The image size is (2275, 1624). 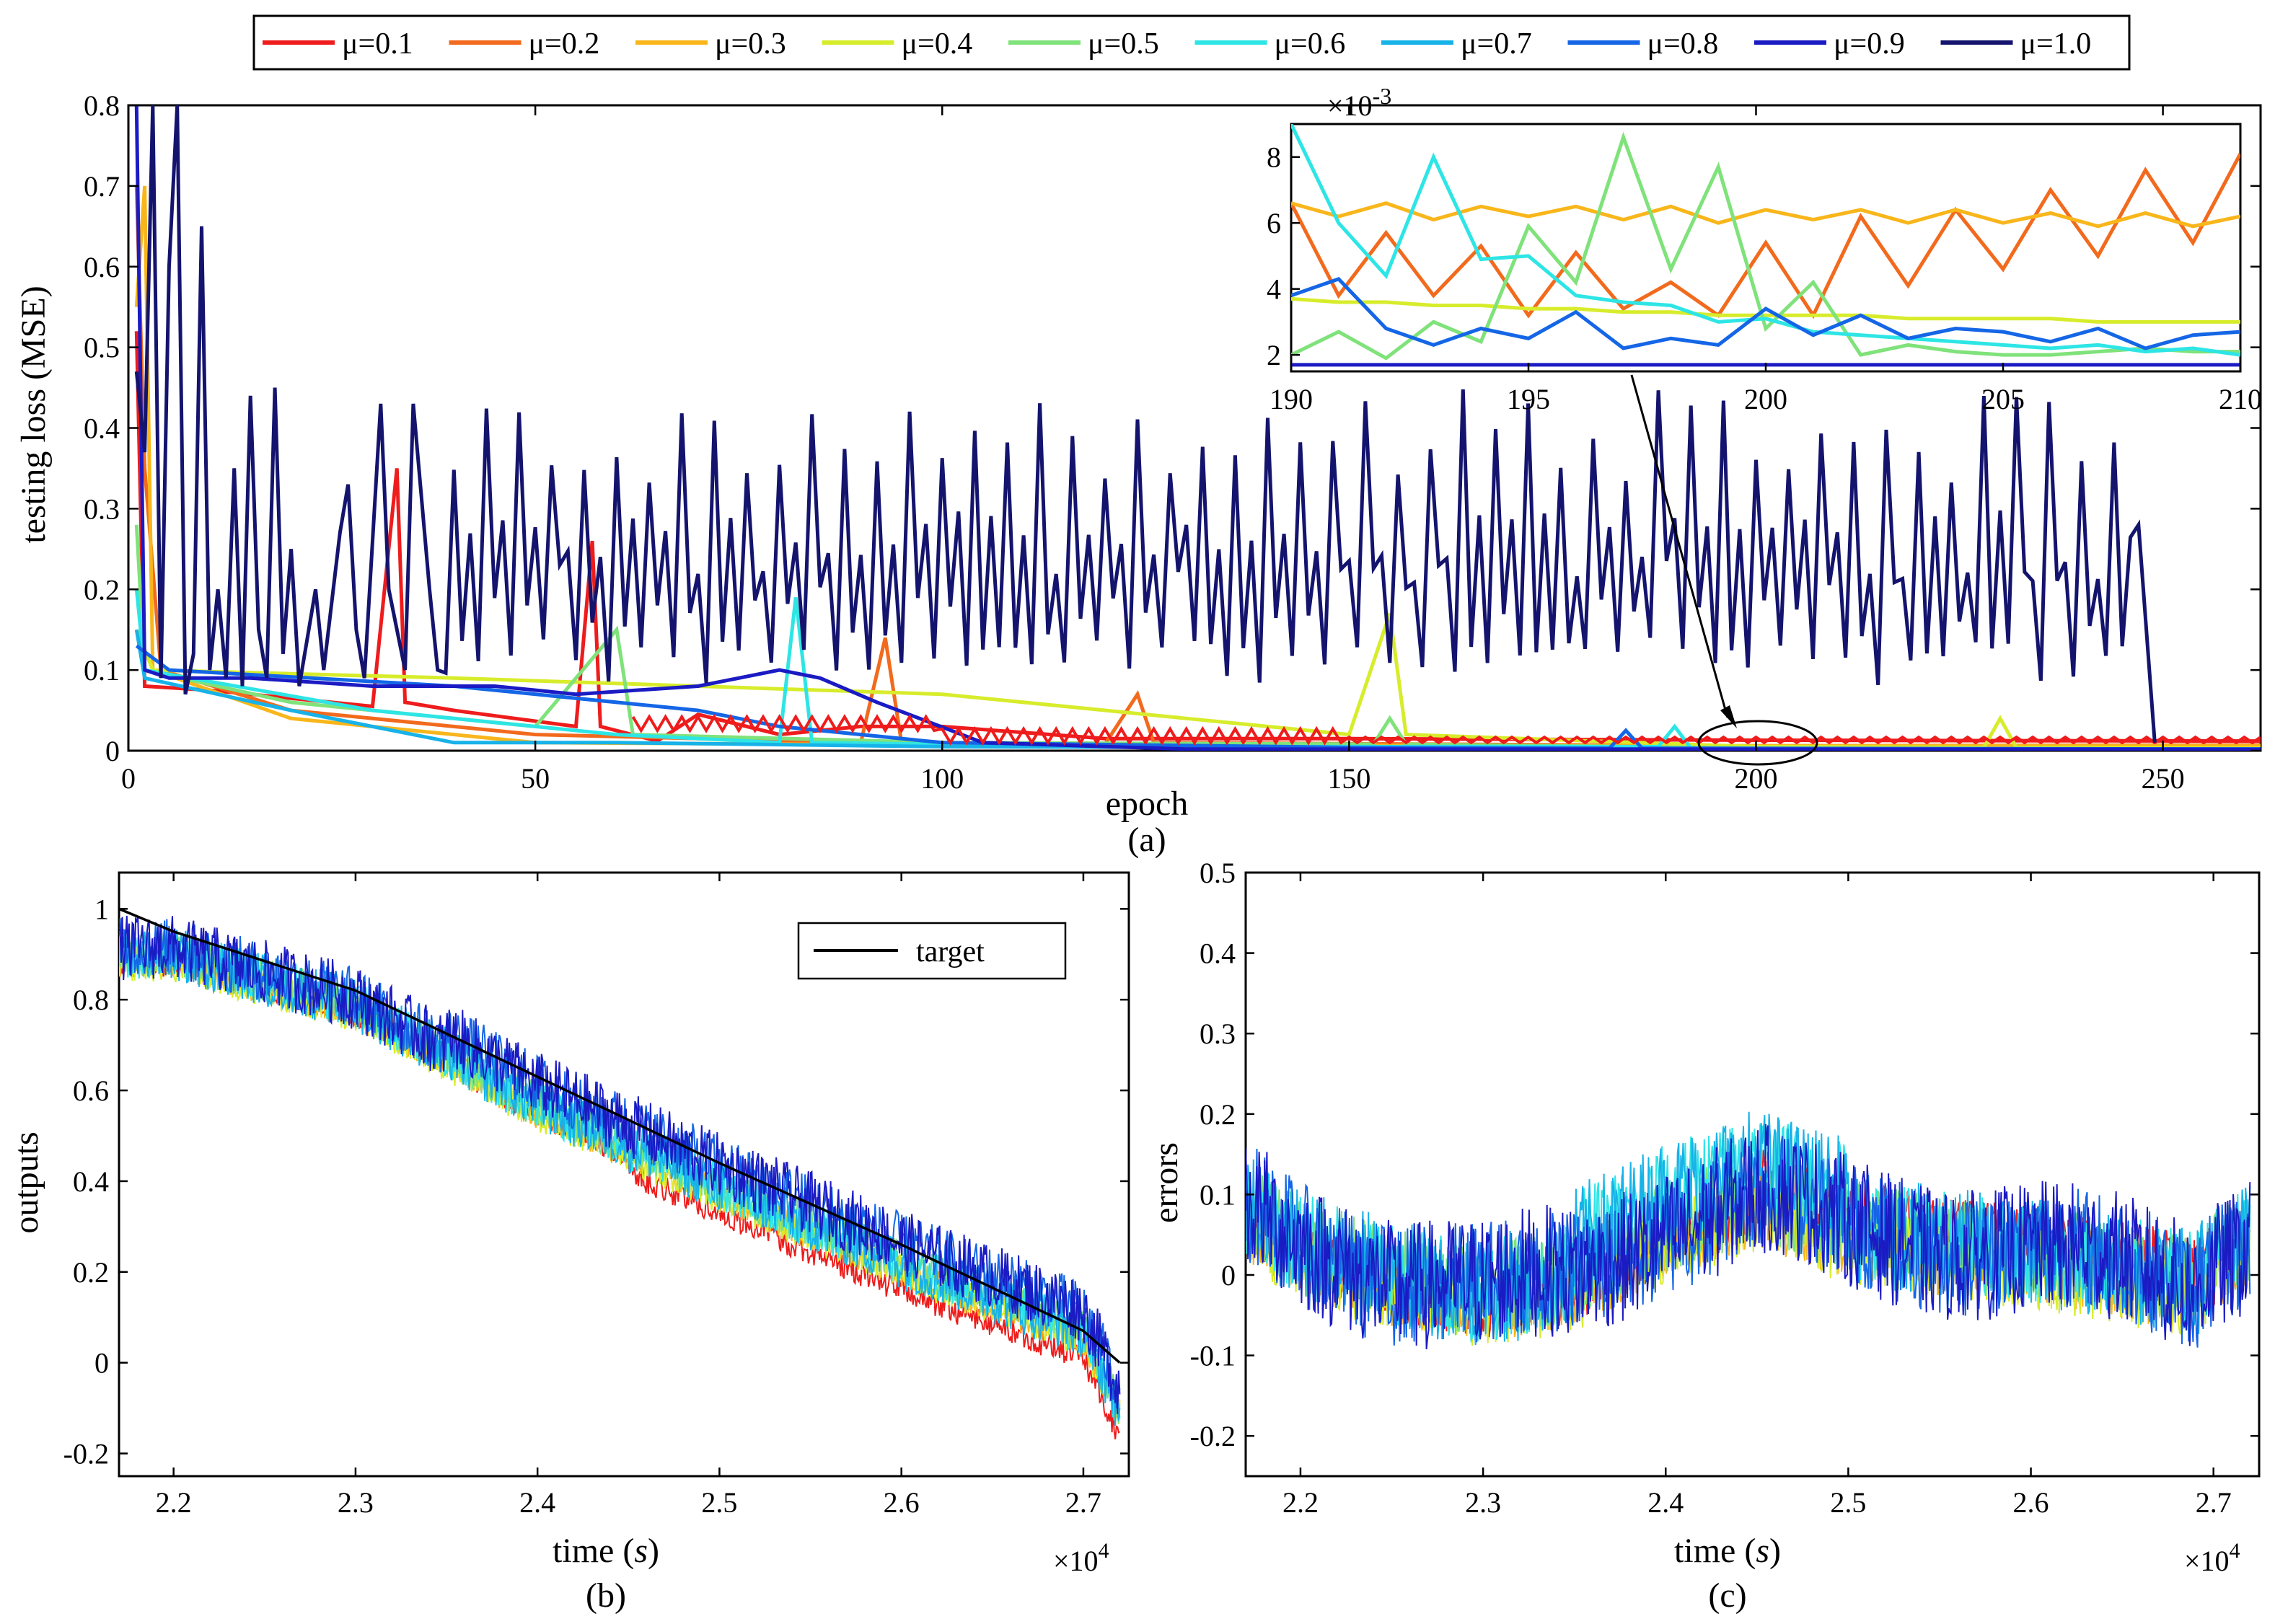 What do you see at coordinates (1870, 44) in the screenshot?
I see `legend-label-mu-09: μ=0.9` at bounding box center [1870, 44].